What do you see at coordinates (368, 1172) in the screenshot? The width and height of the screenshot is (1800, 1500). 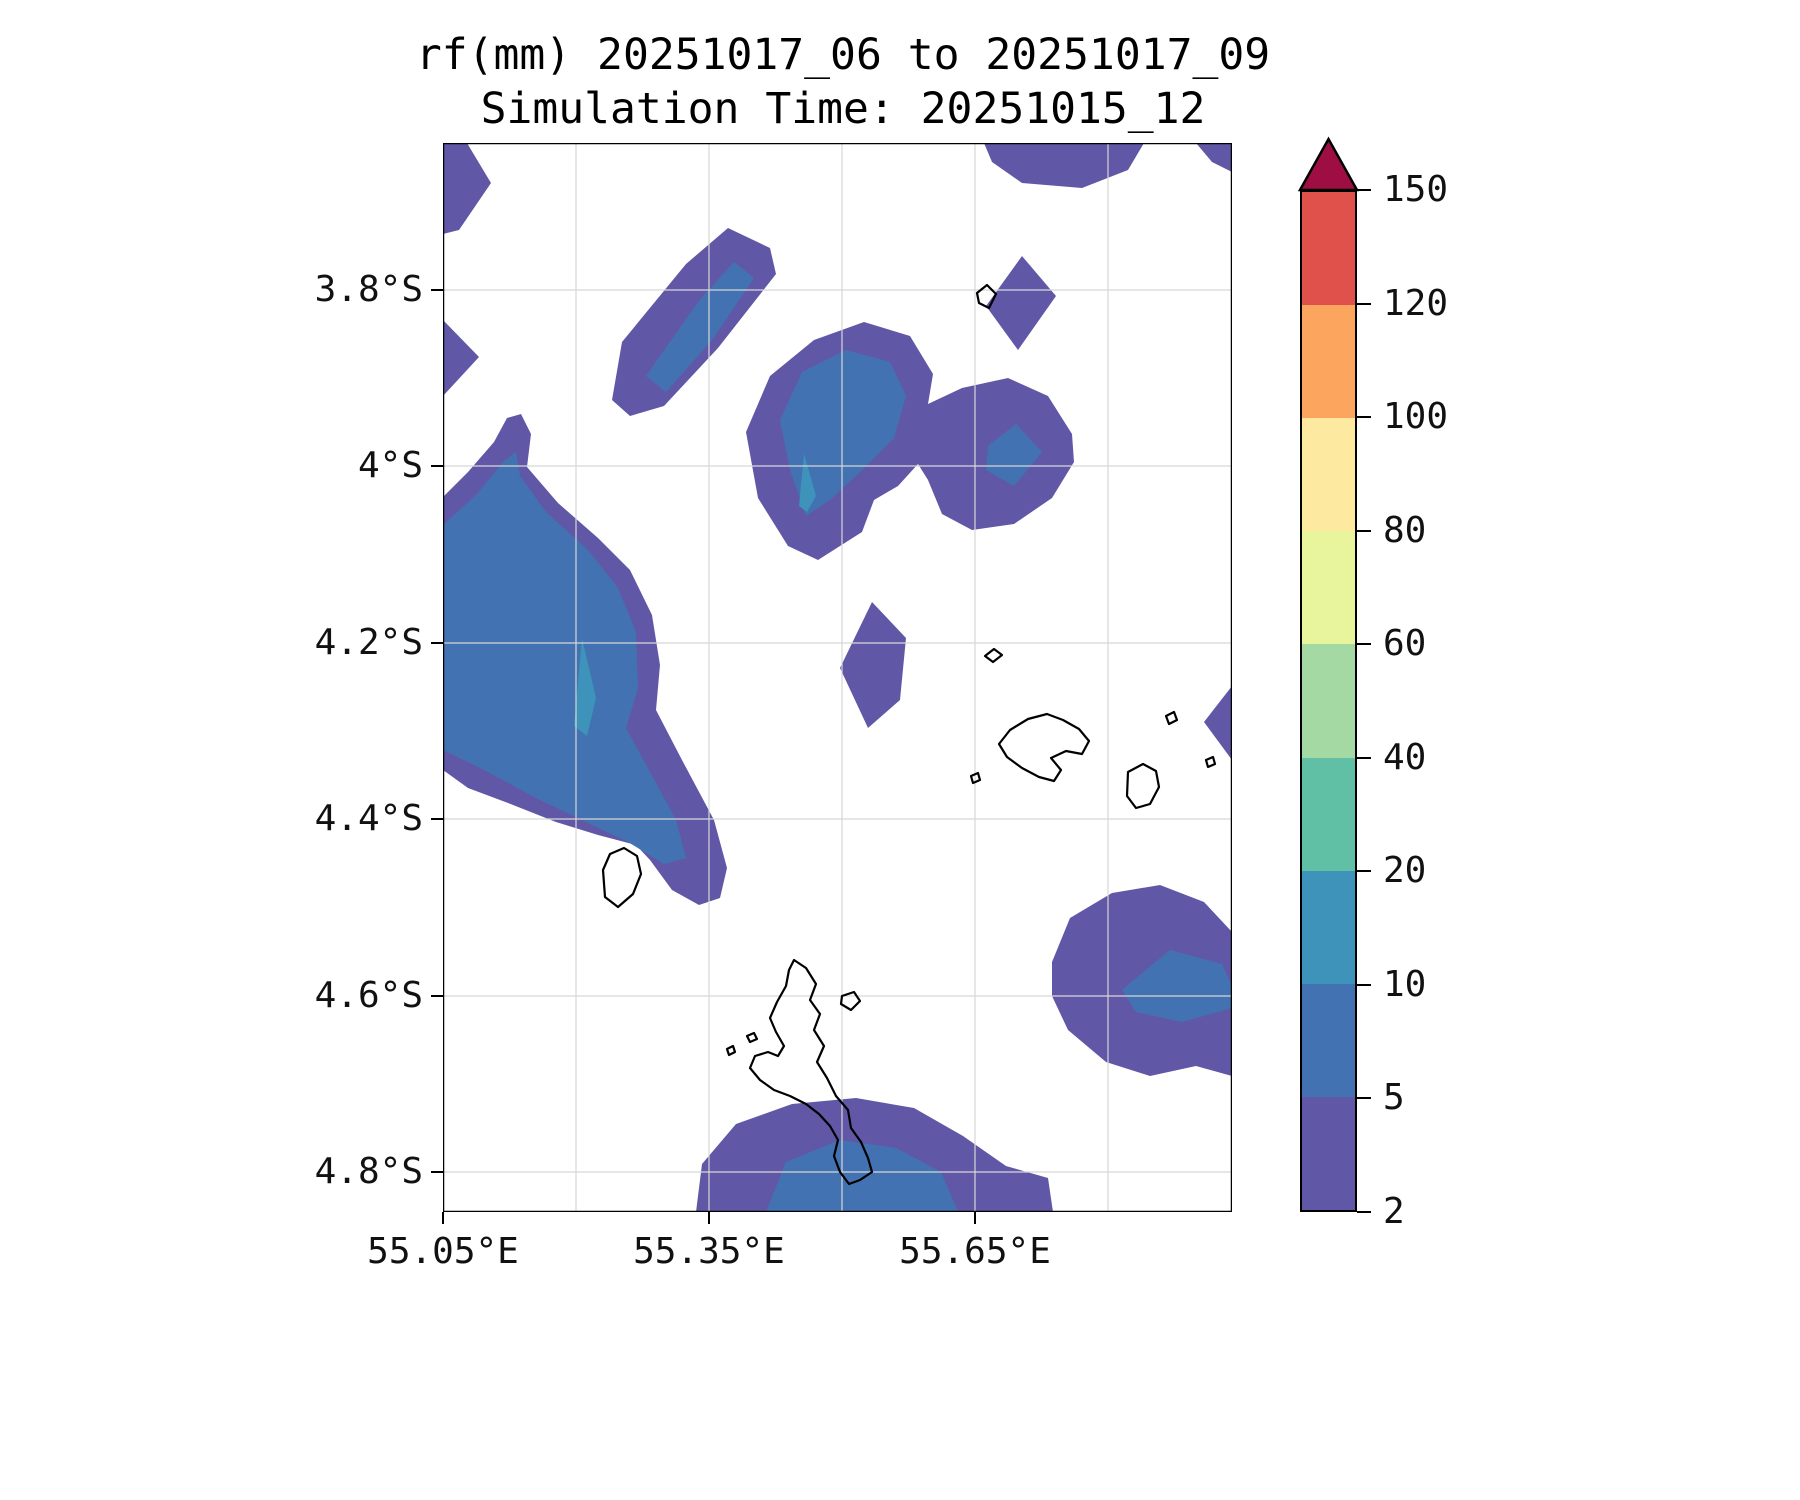 I see `y-axis-tick-label: 4.8°S` at bounding box center [368, 1172].